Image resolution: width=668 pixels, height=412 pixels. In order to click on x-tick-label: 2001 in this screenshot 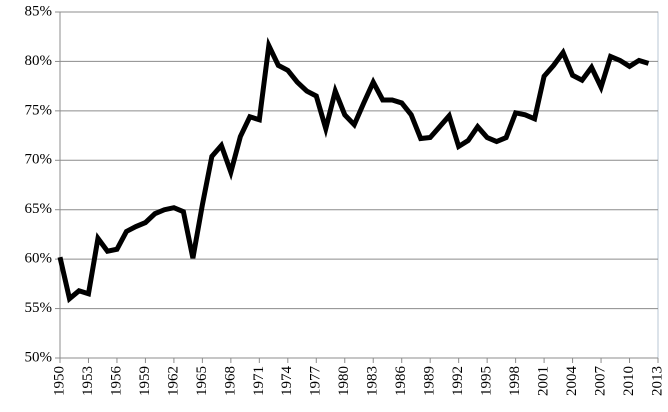, I will do `click(544, 381)`.